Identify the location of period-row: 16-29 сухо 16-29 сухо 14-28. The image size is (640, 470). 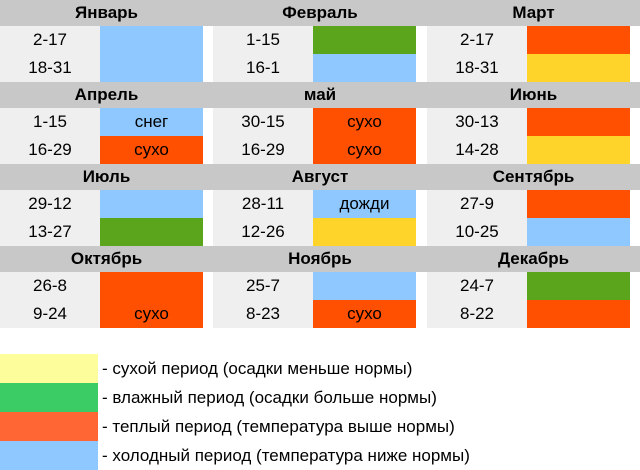
(320, 150).